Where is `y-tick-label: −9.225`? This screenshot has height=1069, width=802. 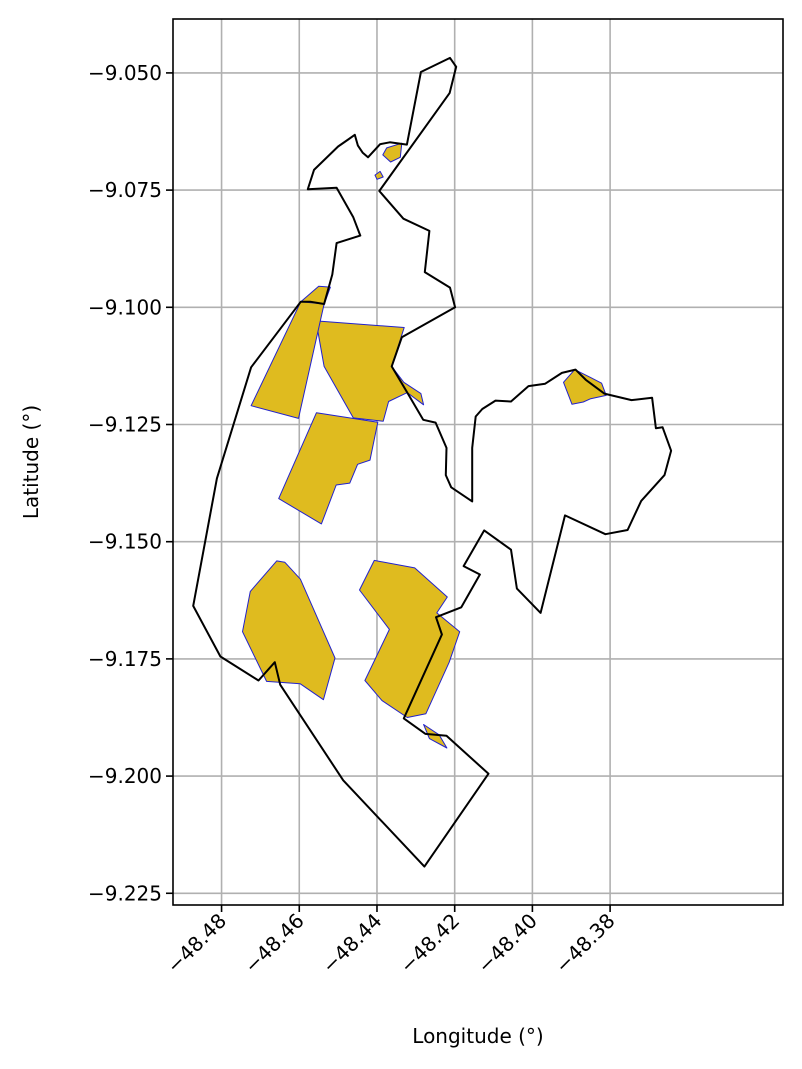
y-tick-label: −9.225 is located at coordinates (125, 893).